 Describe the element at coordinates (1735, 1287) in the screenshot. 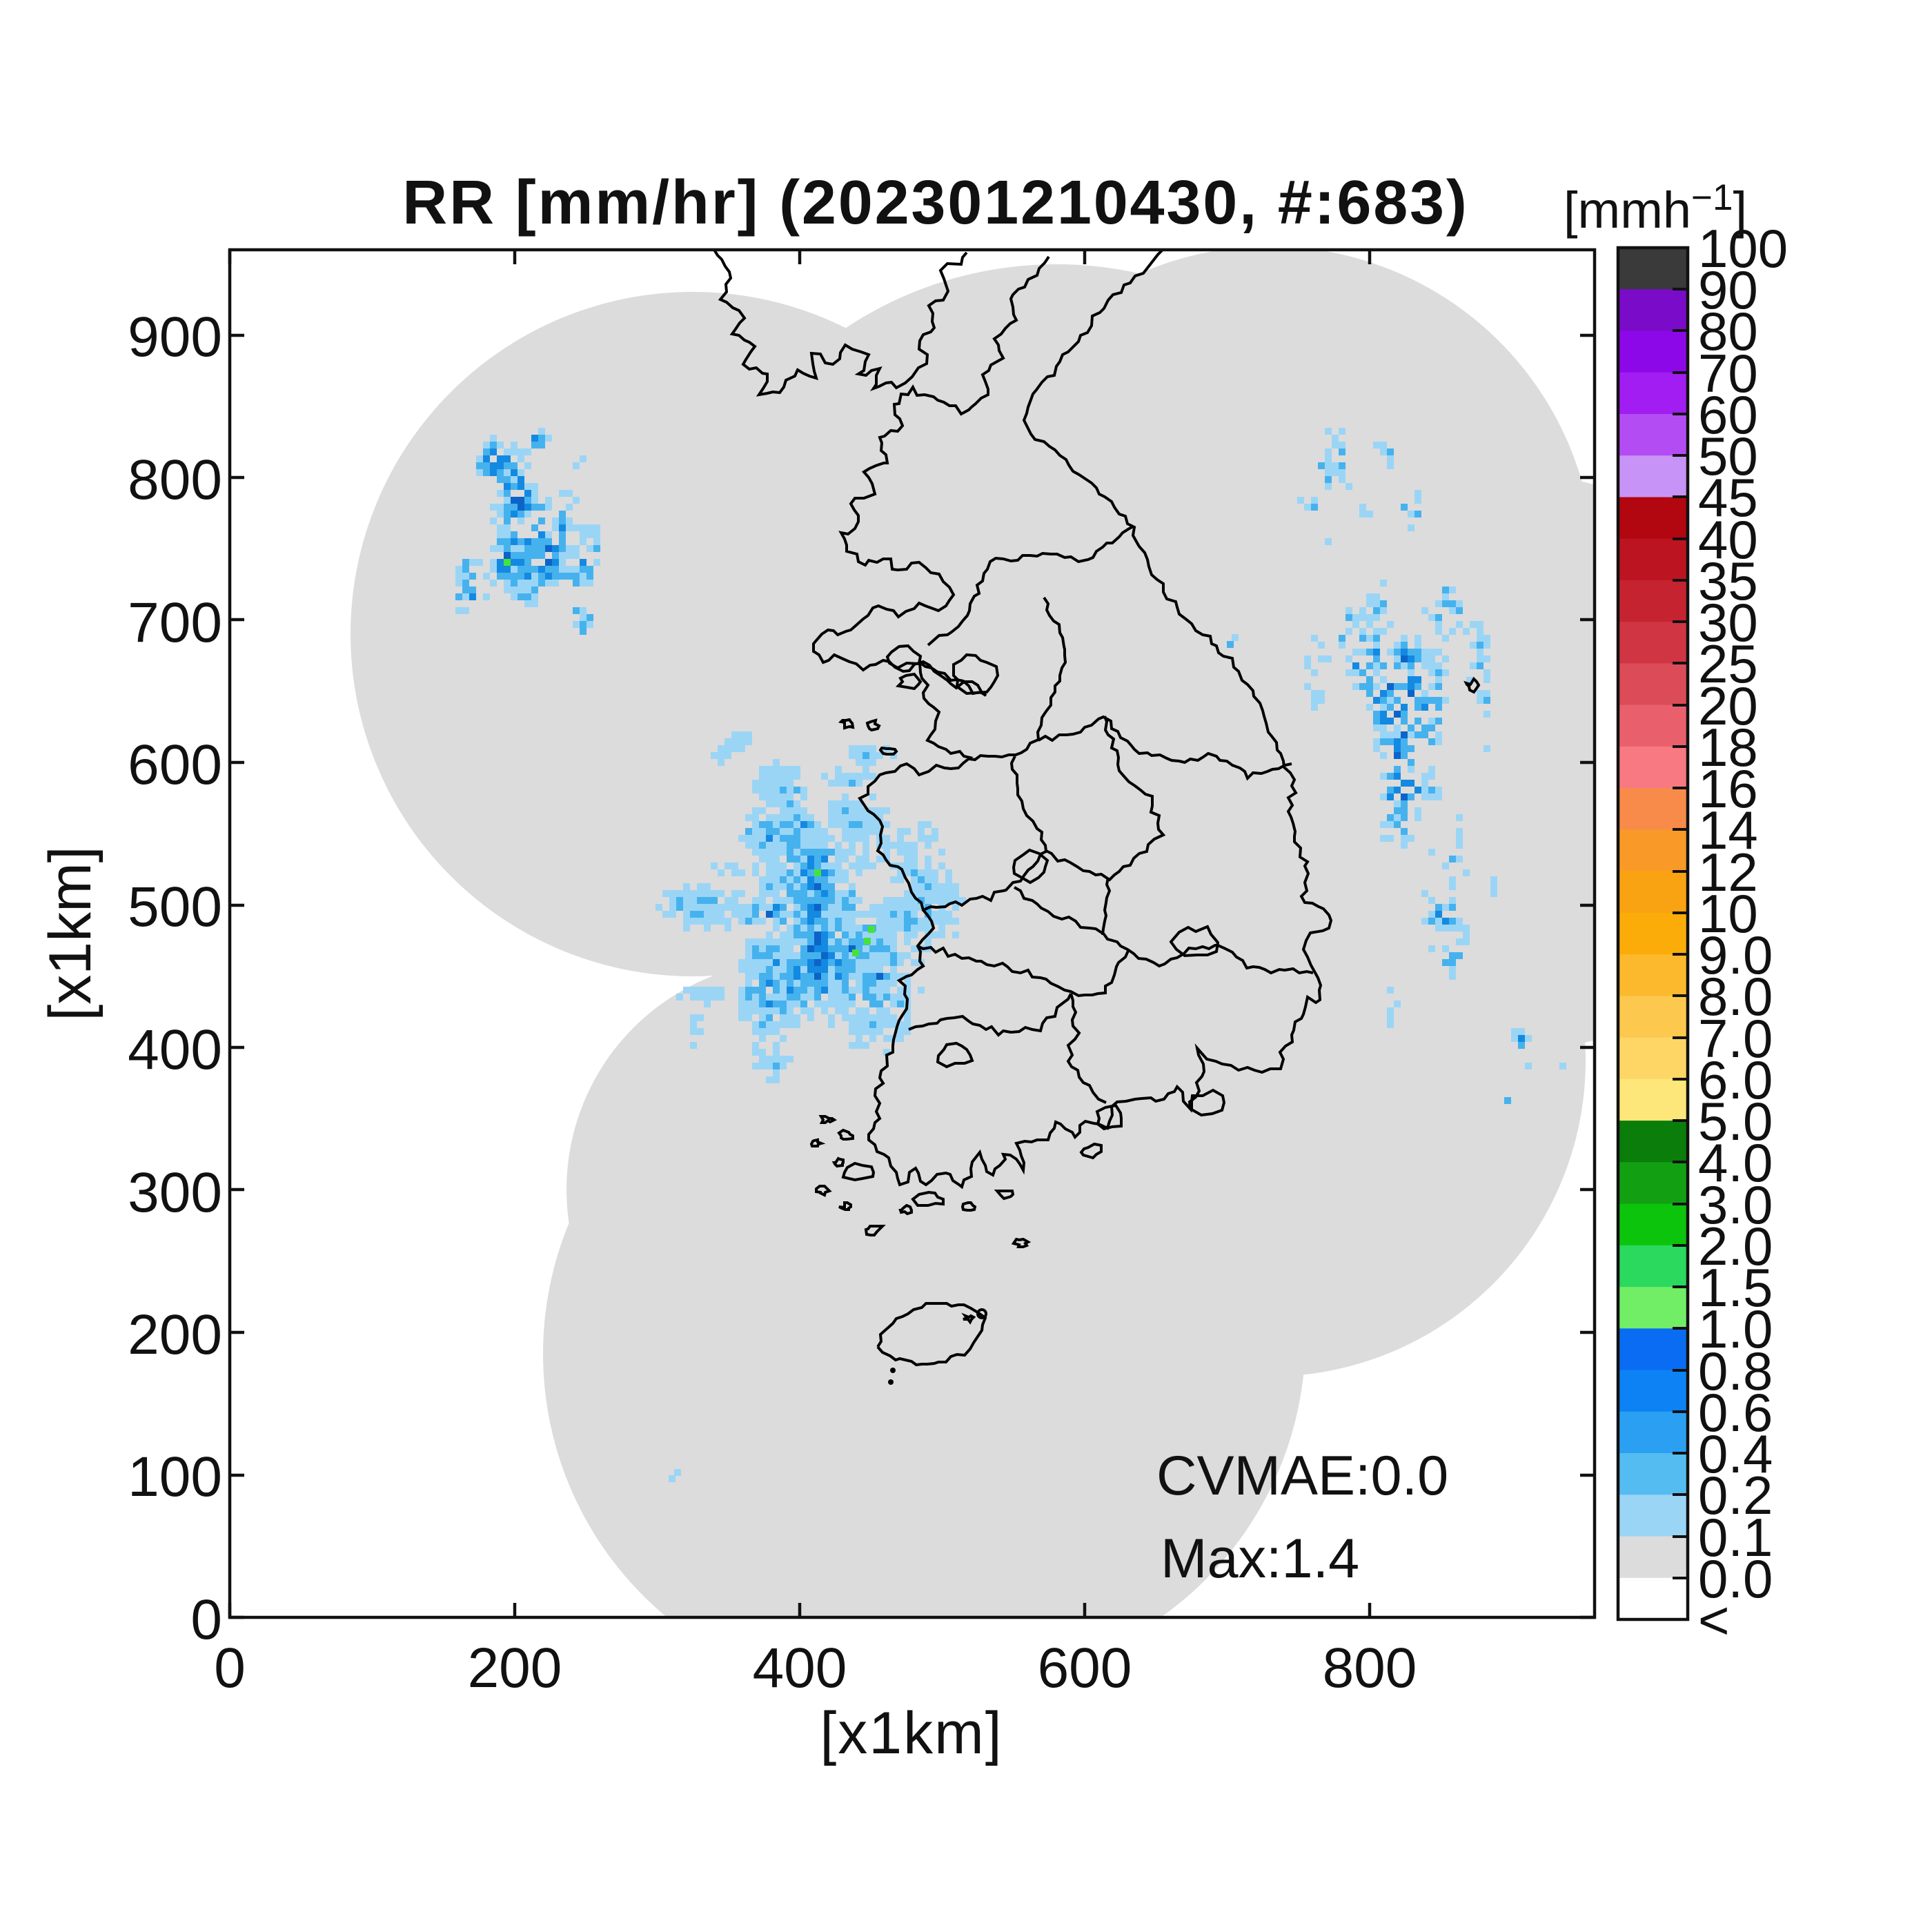

I see `svg-text: 1.5` at that location.